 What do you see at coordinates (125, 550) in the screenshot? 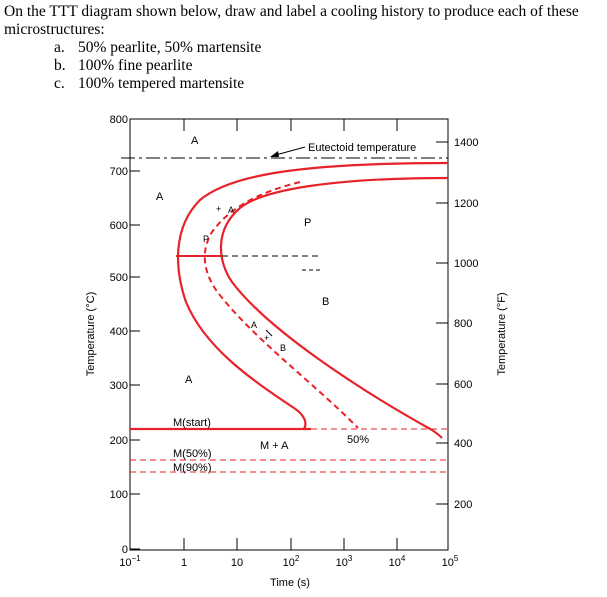
I see `left-tick-label: 0` at bounding box center [125, 550].